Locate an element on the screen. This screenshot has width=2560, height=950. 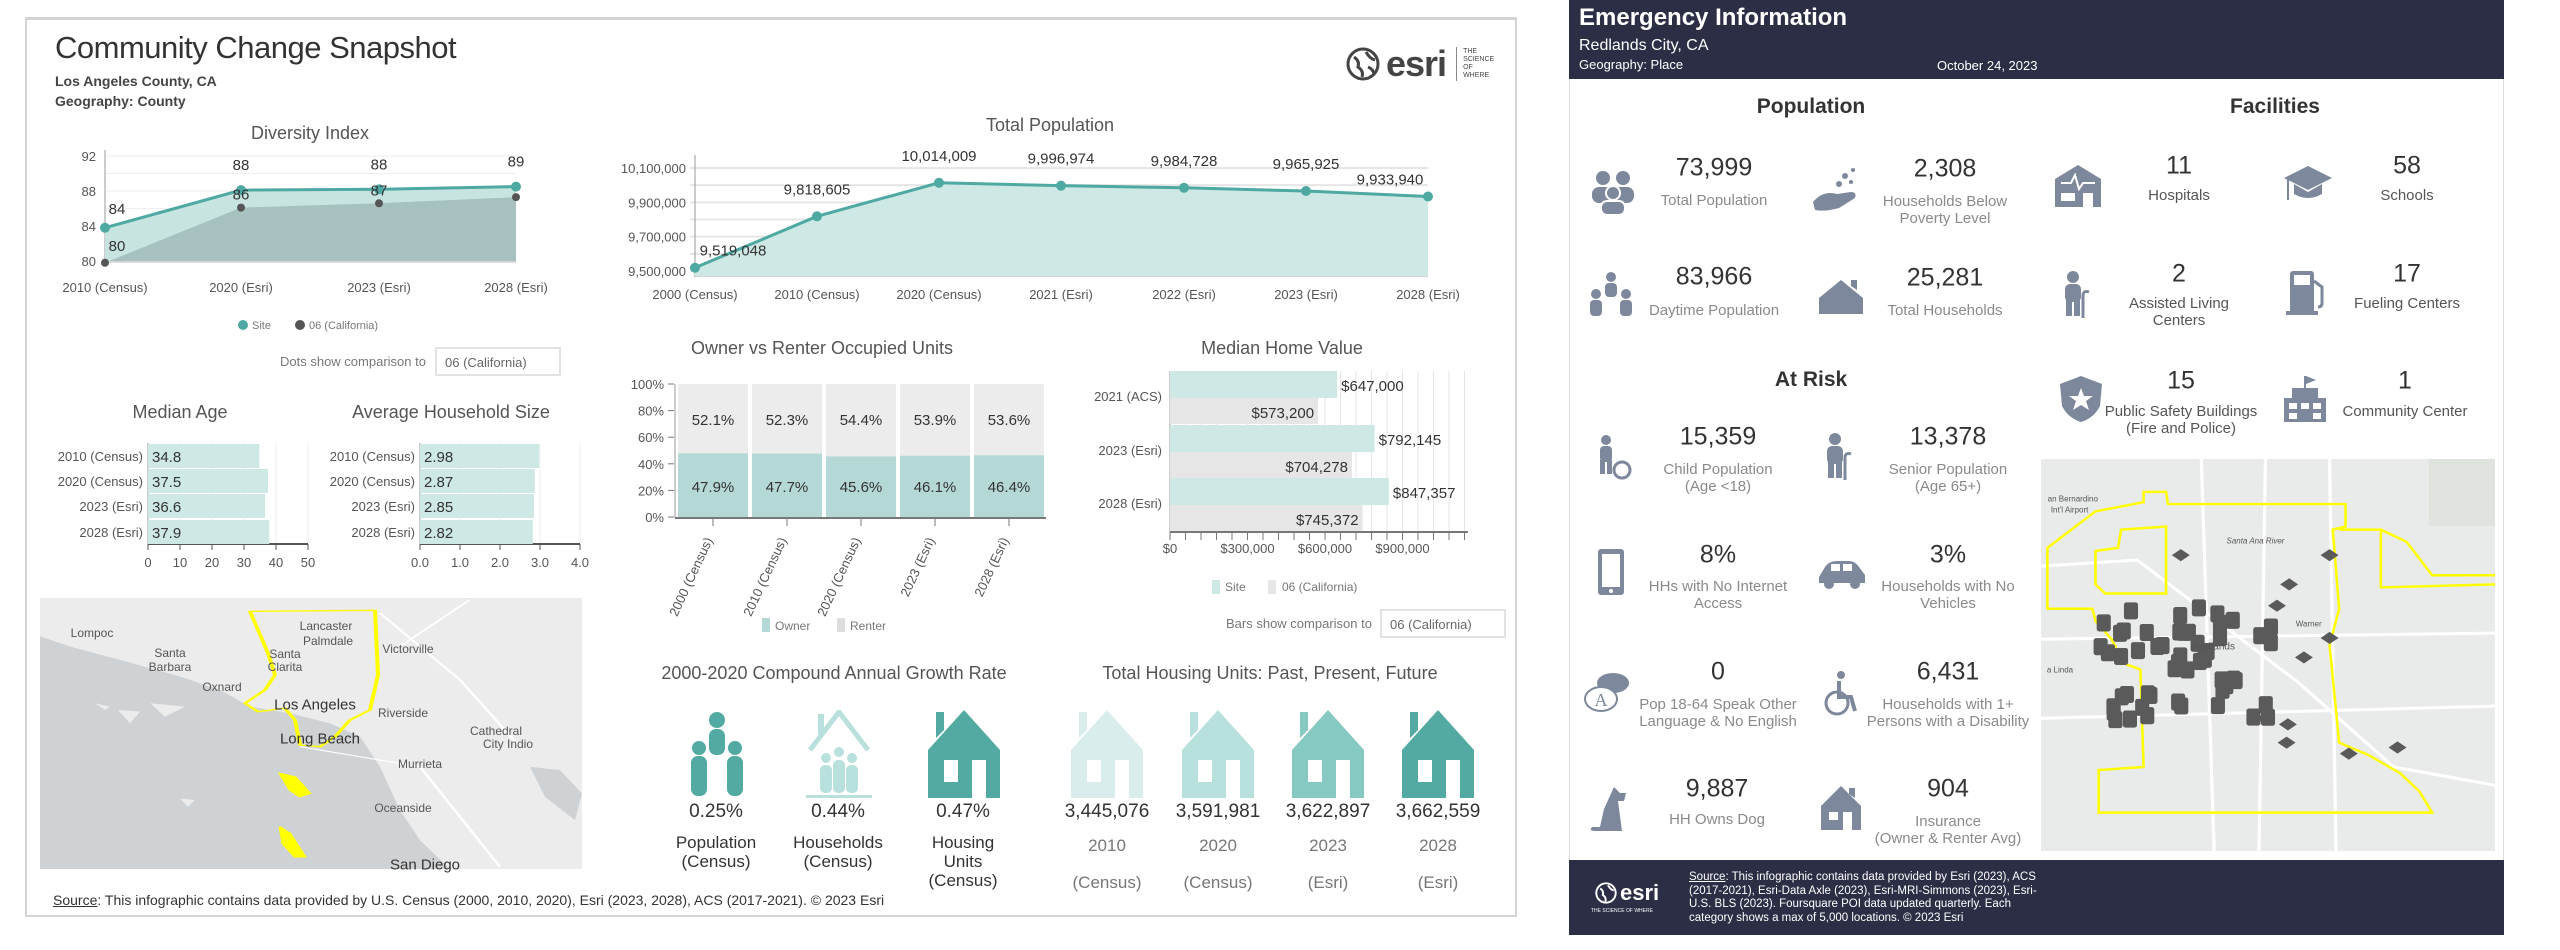
household-icon is located at coordinates (839, 754).